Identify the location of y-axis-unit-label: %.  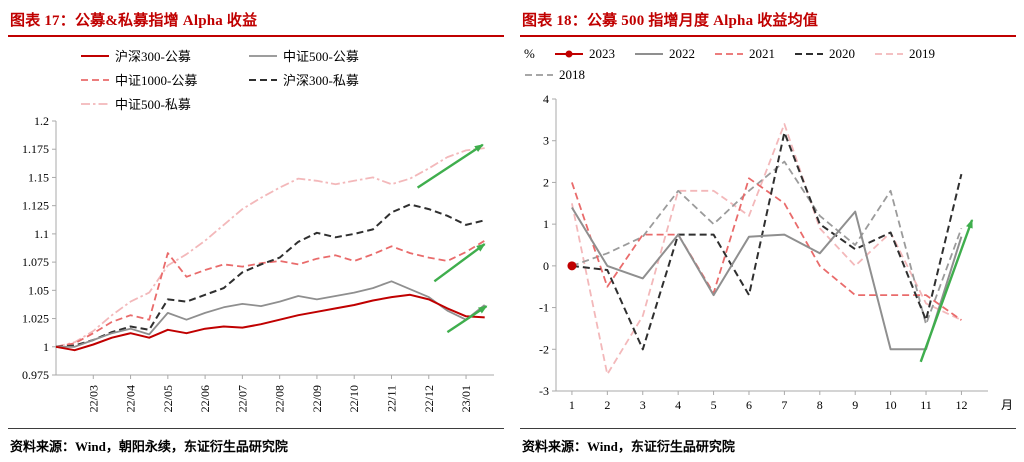
(529, 53).